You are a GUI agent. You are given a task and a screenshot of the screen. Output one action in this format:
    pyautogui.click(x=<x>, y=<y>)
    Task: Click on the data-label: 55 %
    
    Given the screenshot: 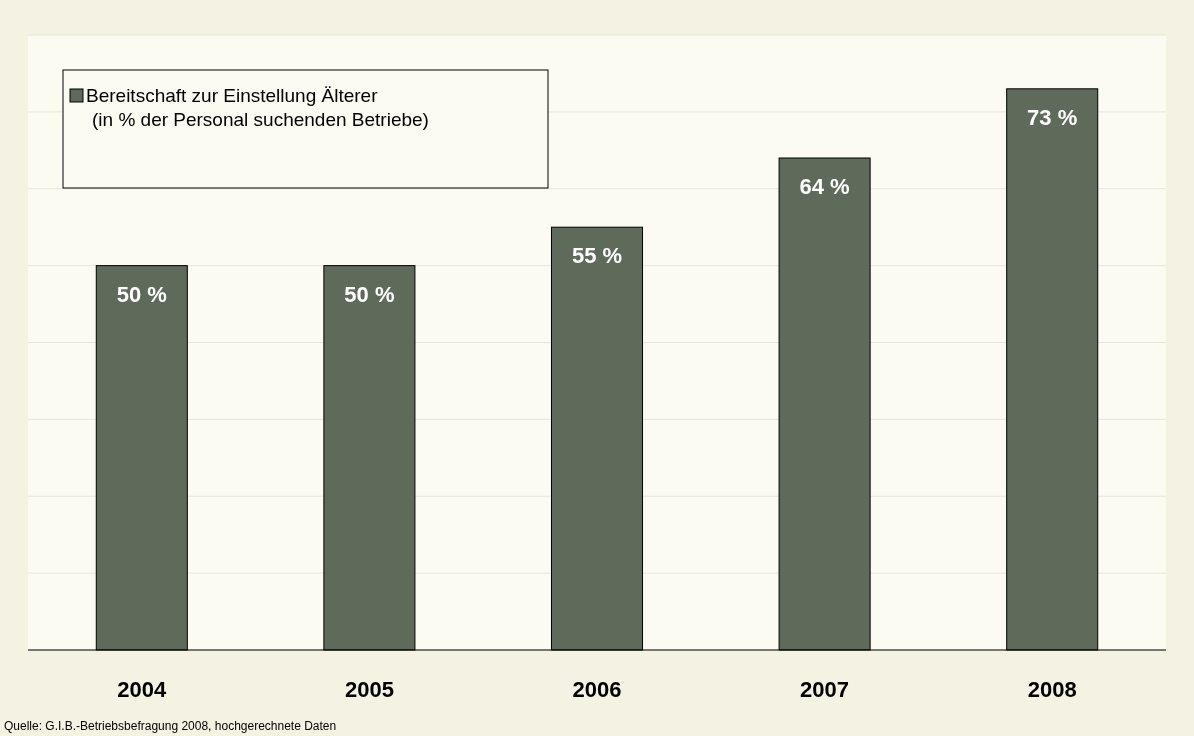 What is the action you would take?
    pyautogui.click(x=597, y=256)
    